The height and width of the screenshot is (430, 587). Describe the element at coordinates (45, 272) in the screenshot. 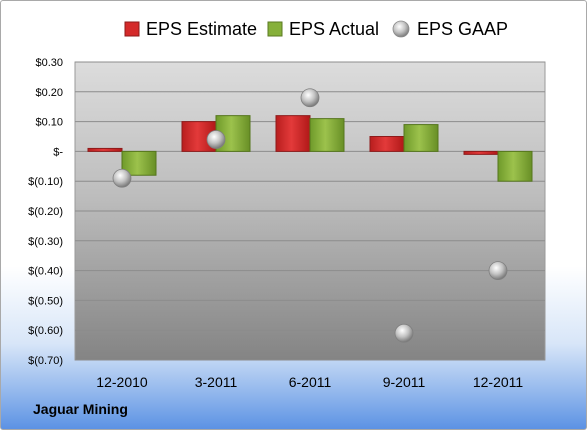

I see `y-tick-label: $(0.40)` at that location.